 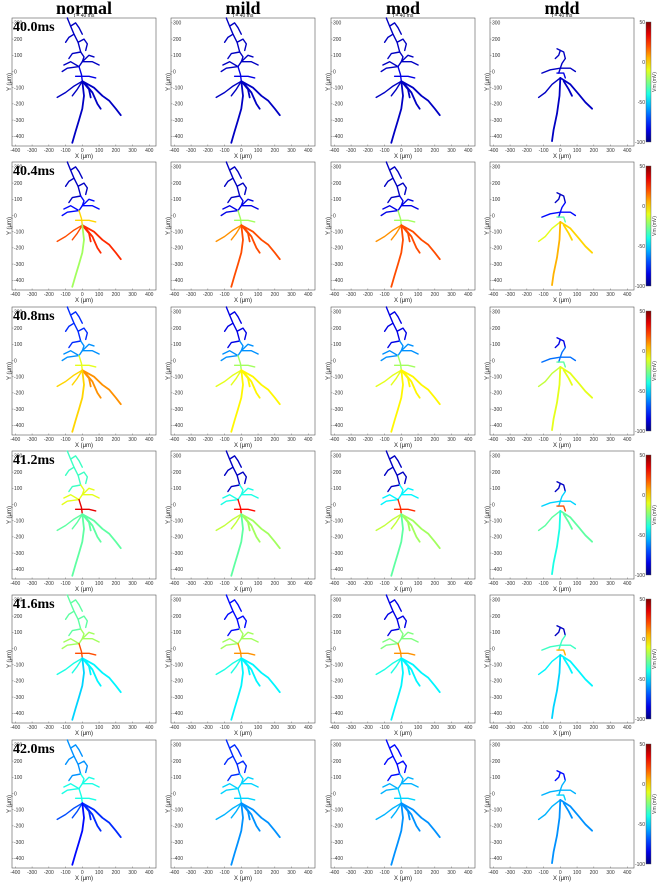 I want to click on column-header-normal: normal, so click(x=84, y=9).